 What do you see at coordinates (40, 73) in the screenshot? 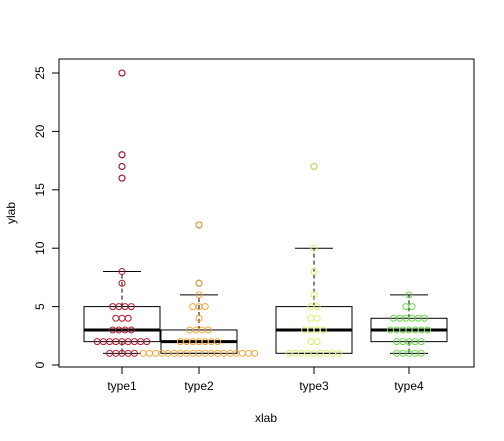
I see `y-tick-label: 25` at bounding box center [40, 73].